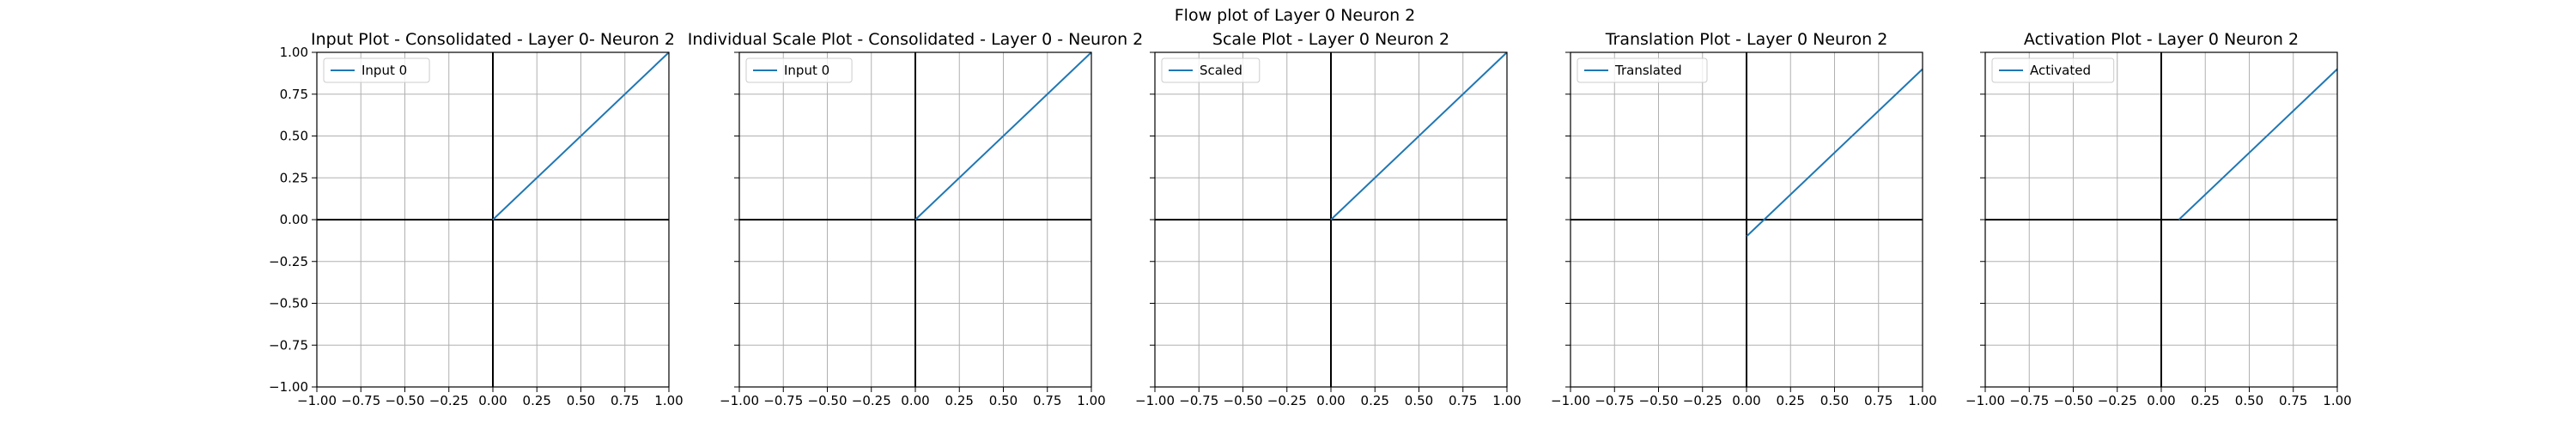 This screenshot has width=2576, height=429. I want to click on y-tick-label: 0.50, so click(294, 136).